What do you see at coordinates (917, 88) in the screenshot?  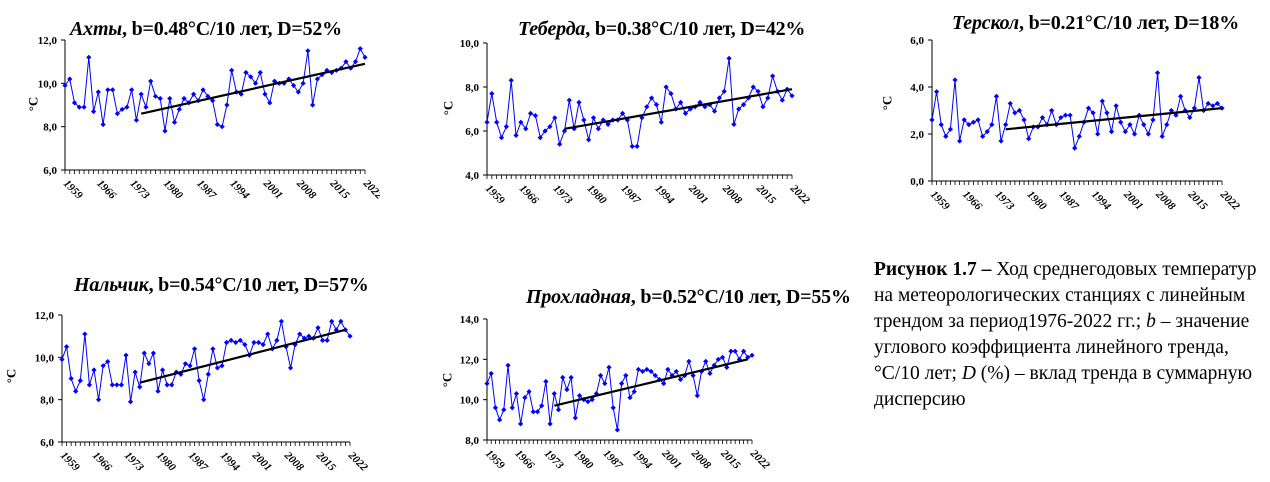 I see `y-tick-label: 4,0` at bounding box center [917, 88].